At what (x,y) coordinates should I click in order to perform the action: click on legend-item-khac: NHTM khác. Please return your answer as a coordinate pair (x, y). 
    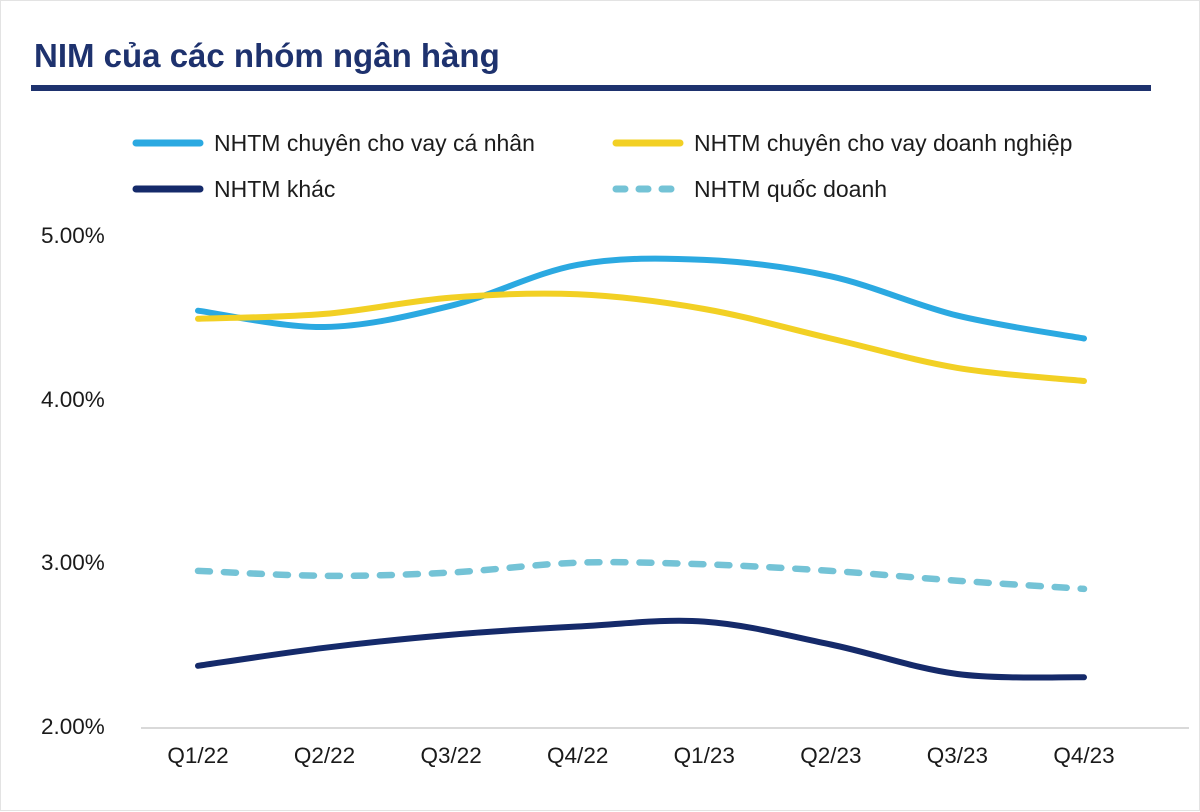
    Looking at the image, I should click on (233, 189).